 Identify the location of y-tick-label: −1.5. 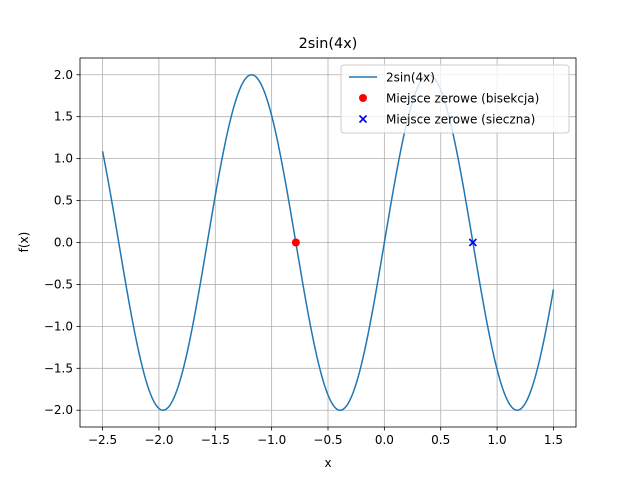
(58, 368).